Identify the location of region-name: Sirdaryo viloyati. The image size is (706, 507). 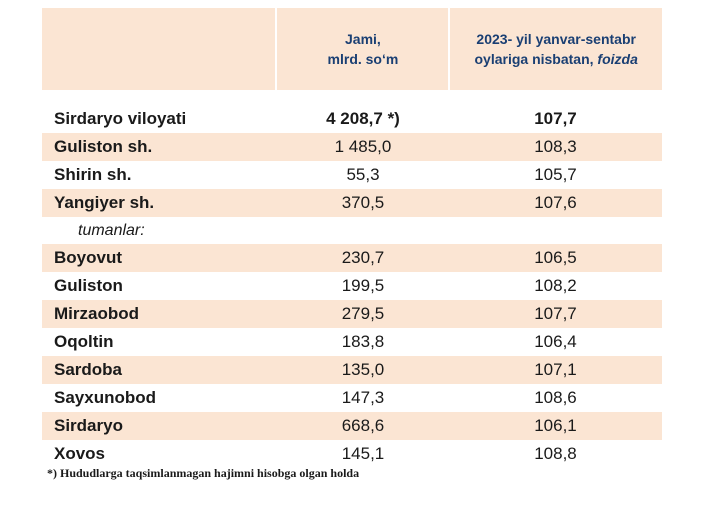
(120, 118).